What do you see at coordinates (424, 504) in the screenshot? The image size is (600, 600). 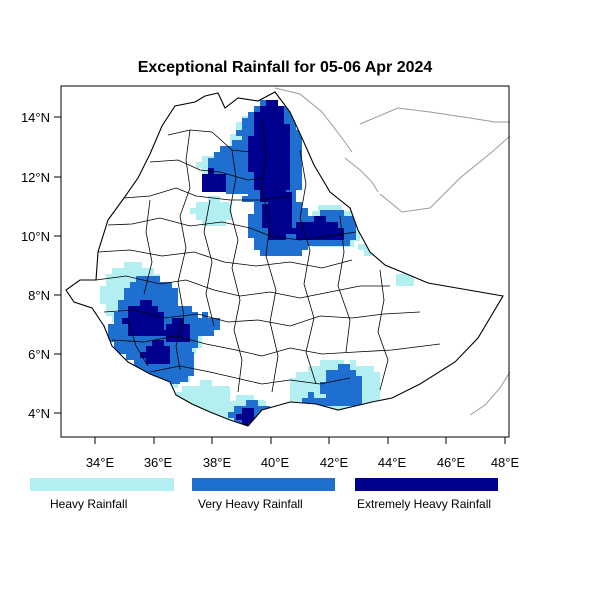 I see `legend-label-extremely-heavy: Extremely Heavy Rainfall` at bounding box center [424, 504].